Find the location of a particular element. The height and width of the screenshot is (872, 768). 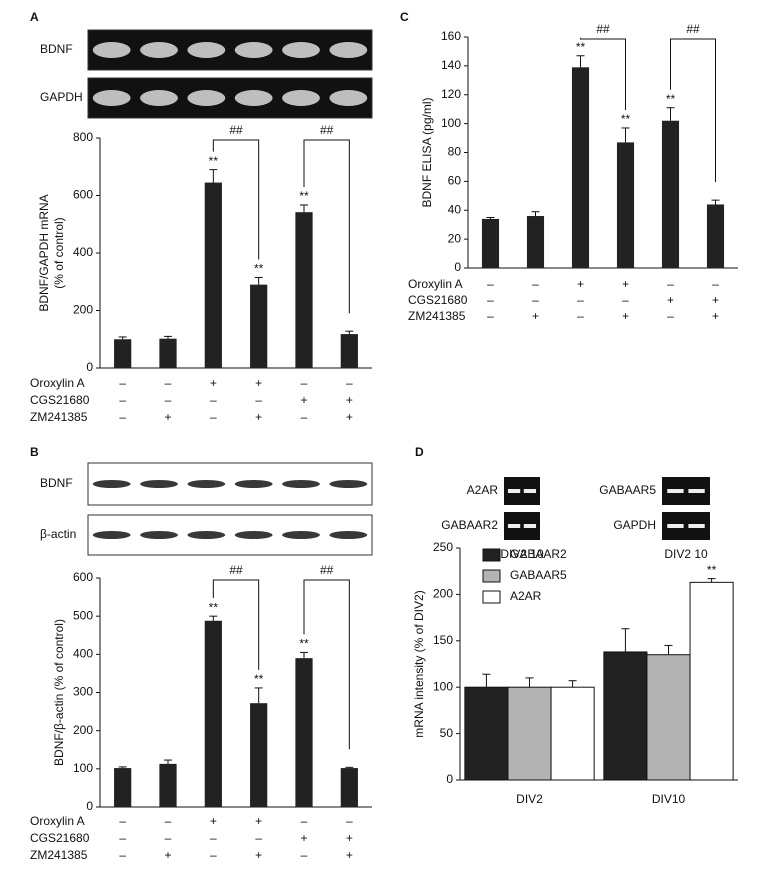

treatment-name: ZM241385 is located at coordinates (59, 855).